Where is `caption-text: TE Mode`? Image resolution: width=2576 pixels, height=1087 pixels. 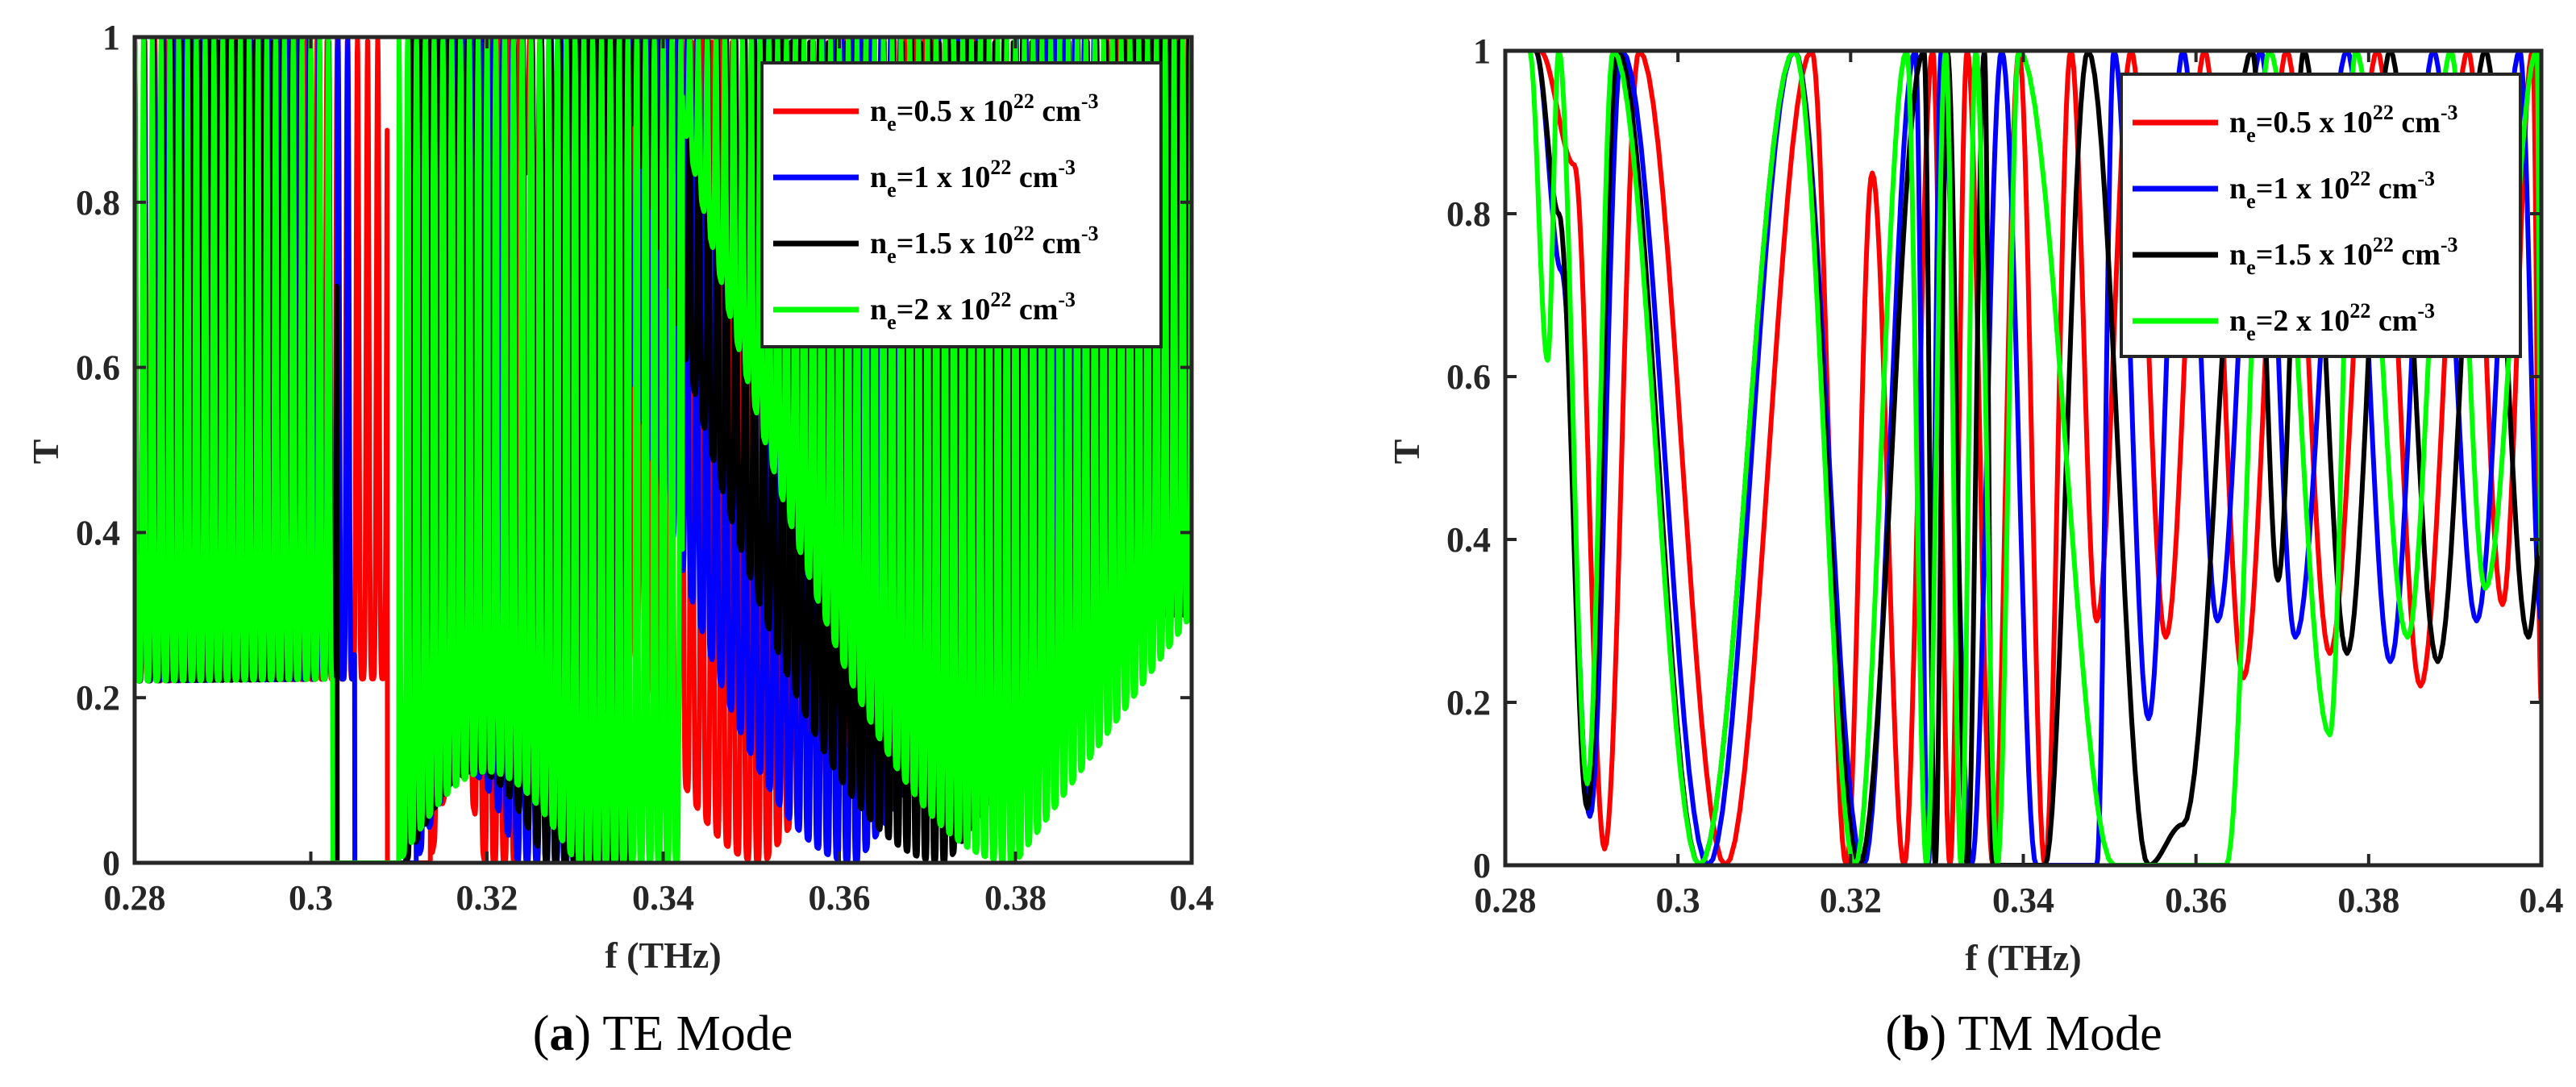
caption-text: TE Mode is located at coordinates (698, 1033).